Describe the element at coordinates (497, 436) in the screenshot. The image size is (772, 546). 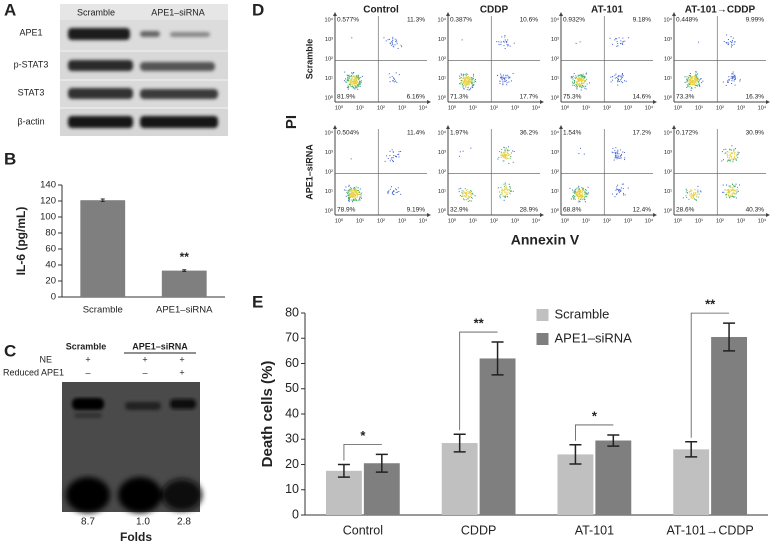
I see `bar` at that location.